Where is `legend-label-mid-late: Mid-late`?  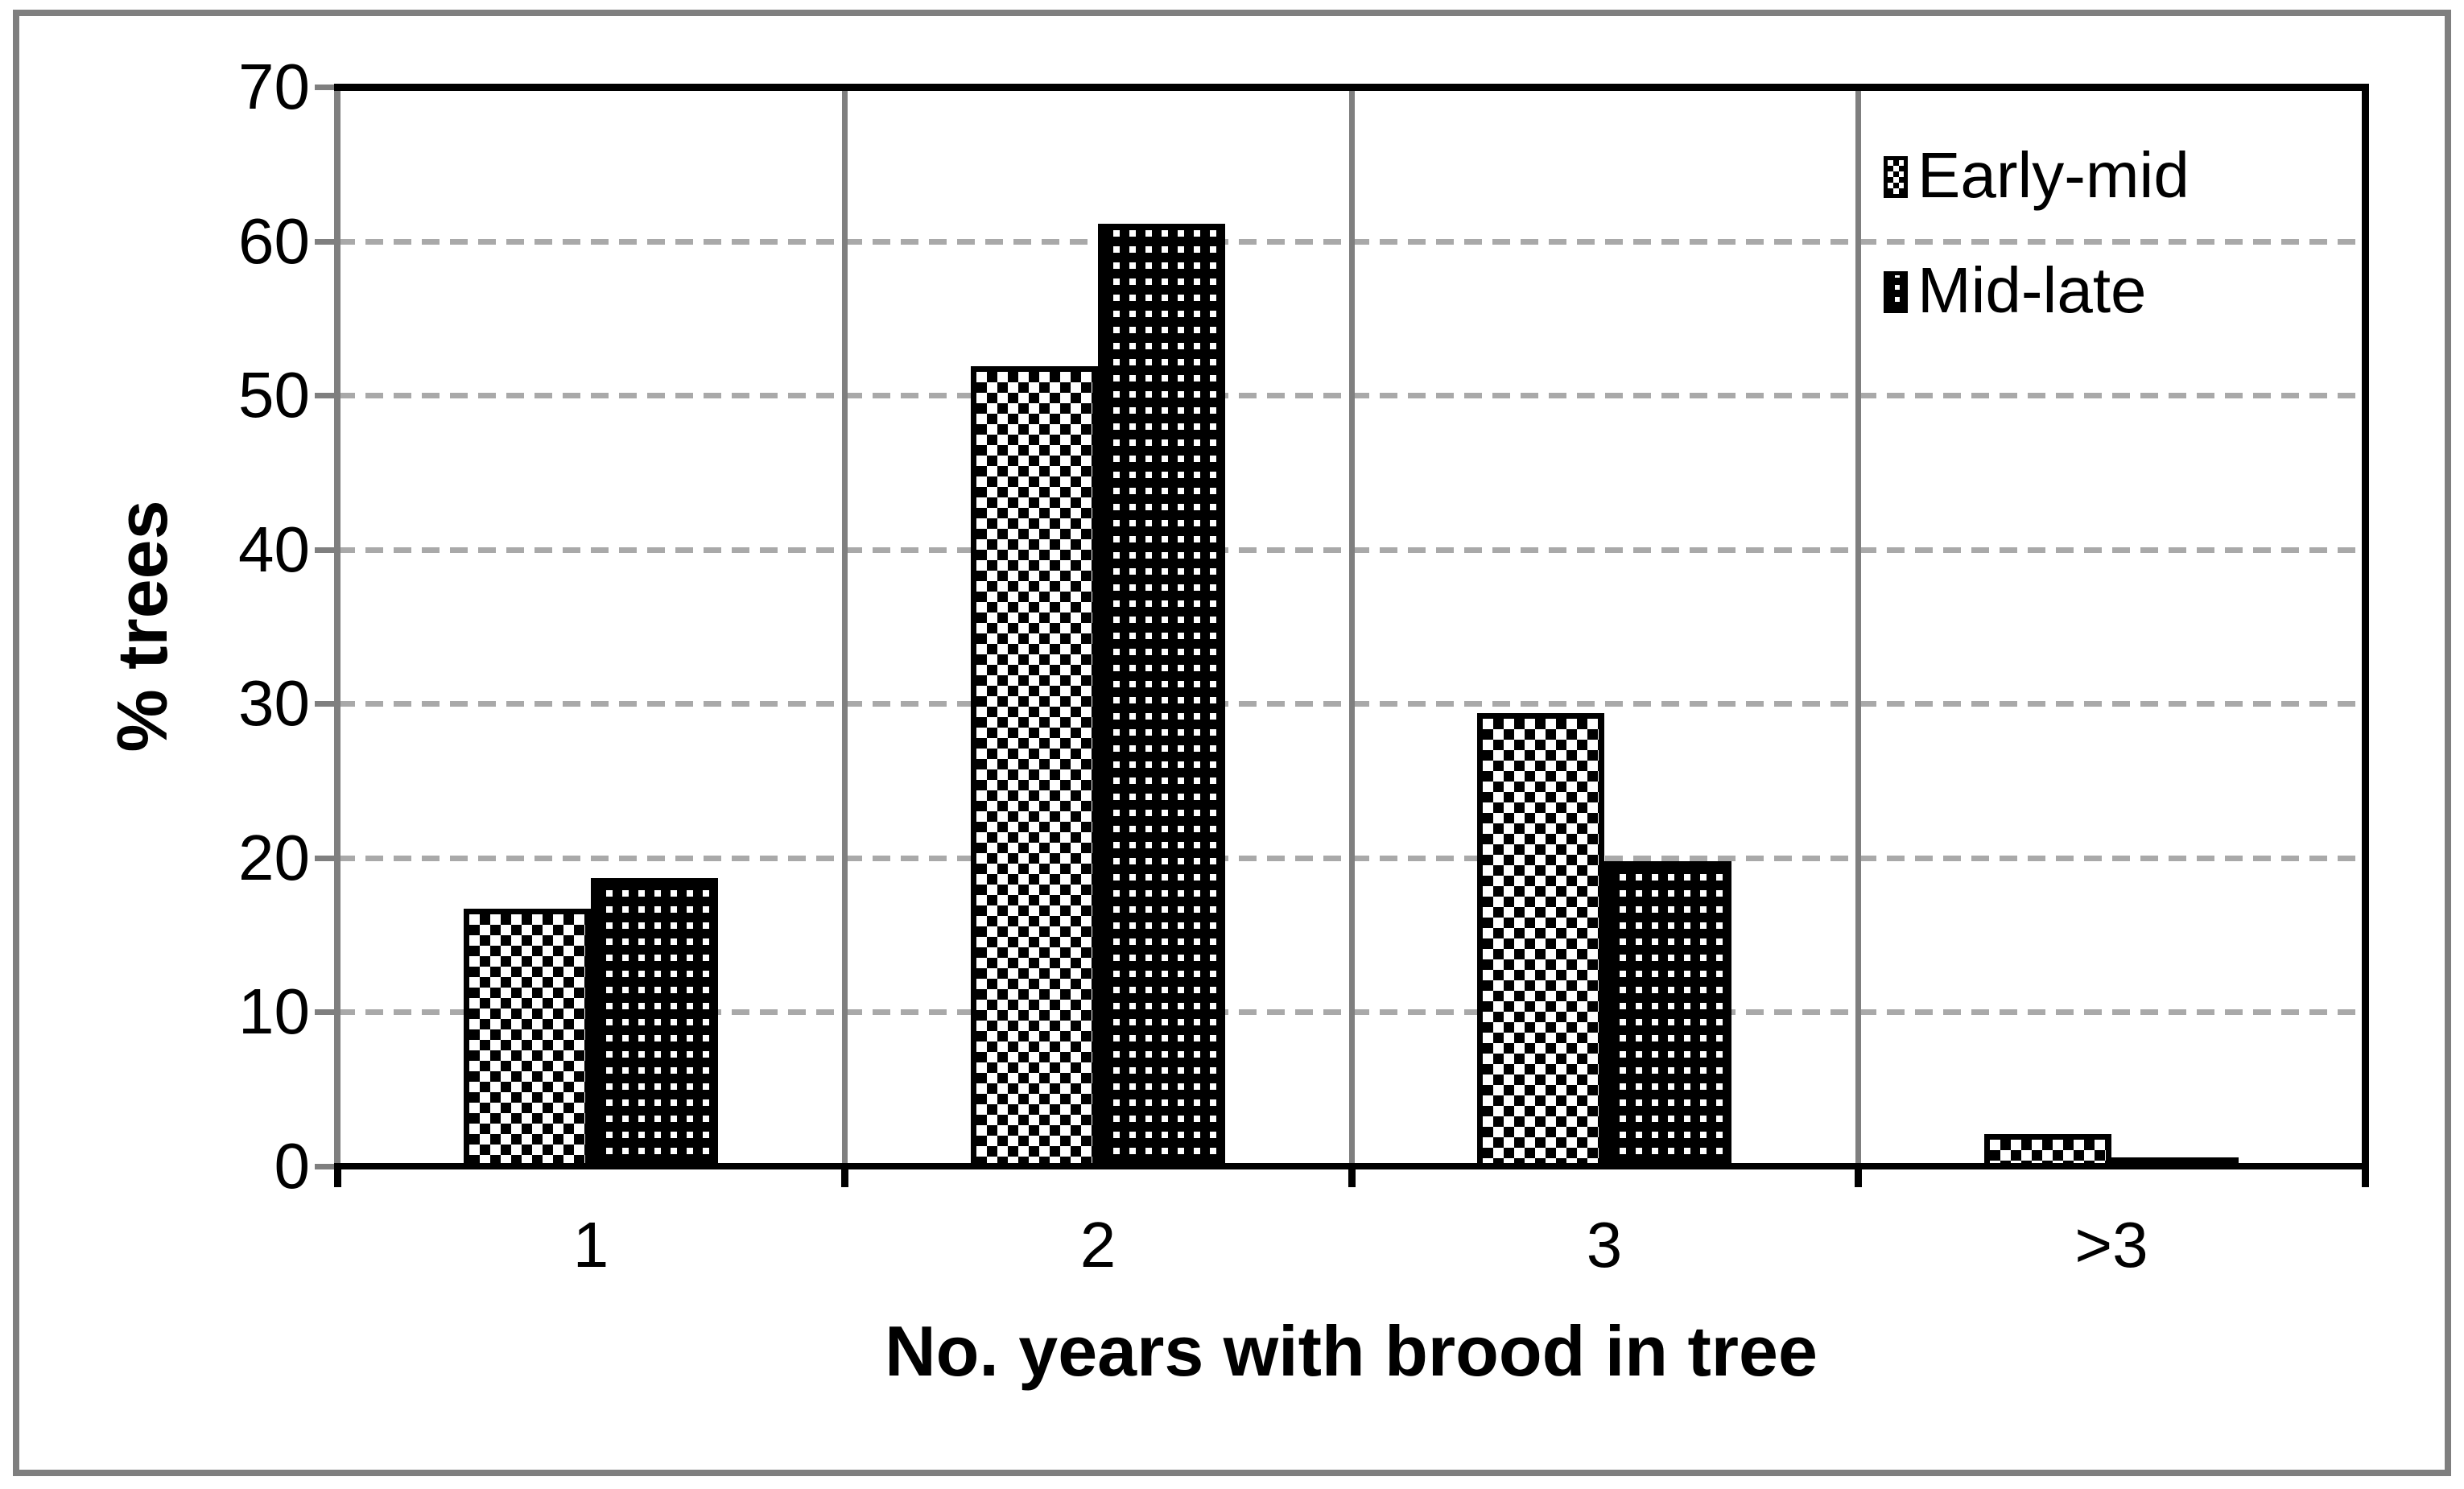
legend-label-mid-late: Mid-late is located at coordinates (2032, 290).